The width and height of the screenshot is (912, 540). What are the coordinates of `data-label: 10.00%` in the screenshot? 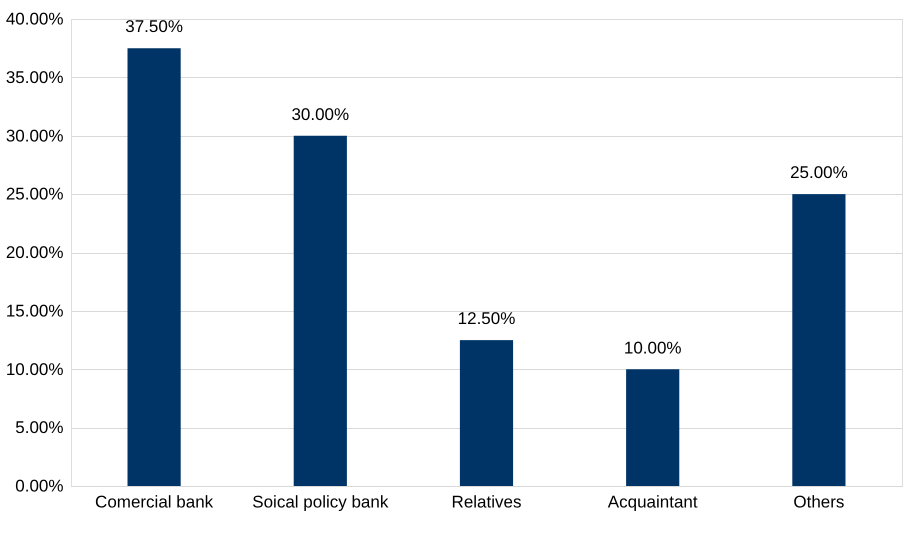 It's located at (653, 348).